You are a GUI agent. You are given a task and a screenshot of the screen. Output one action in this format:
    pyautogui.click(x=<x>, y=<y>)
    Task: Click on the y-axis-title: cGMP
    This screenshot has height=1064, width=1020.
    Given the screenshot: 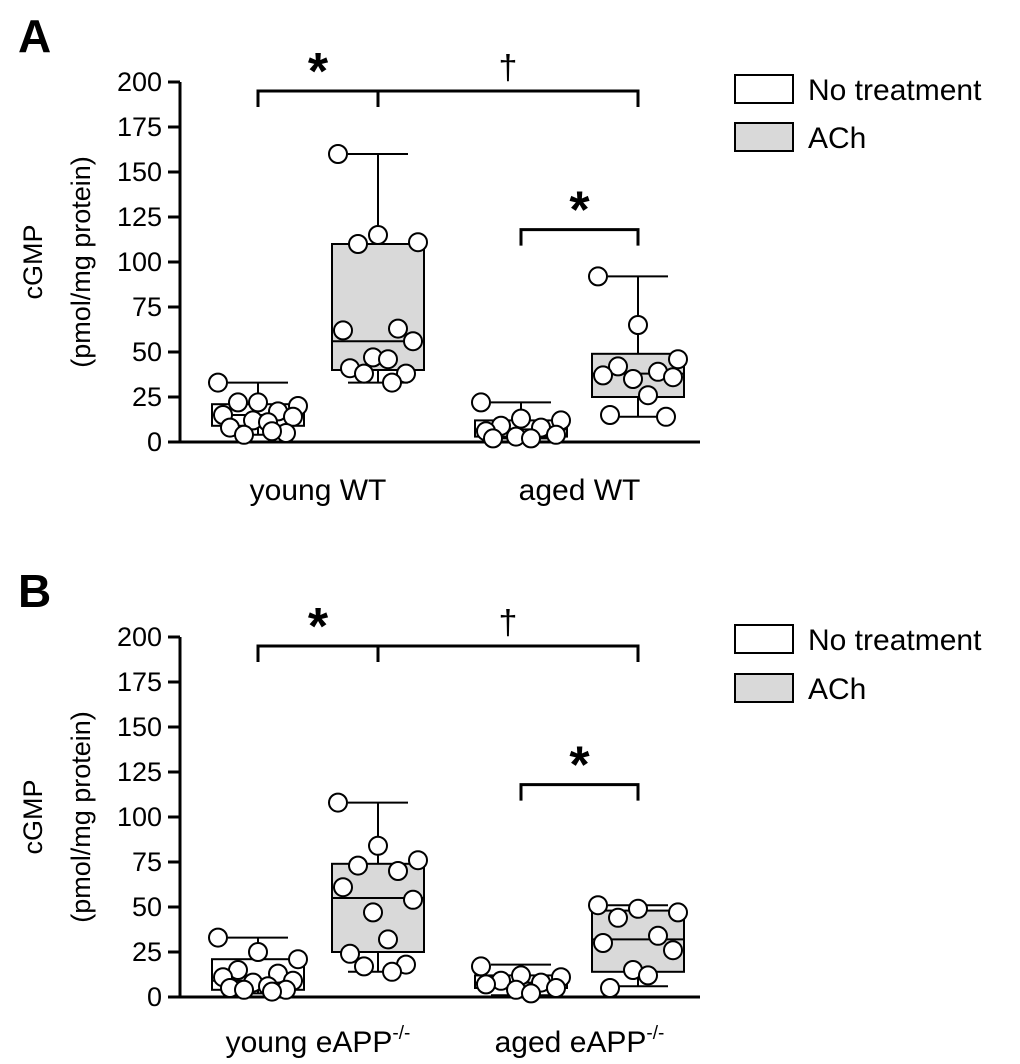 What is the action you would take?
    pyautogui.click(x=33, y=261)
    